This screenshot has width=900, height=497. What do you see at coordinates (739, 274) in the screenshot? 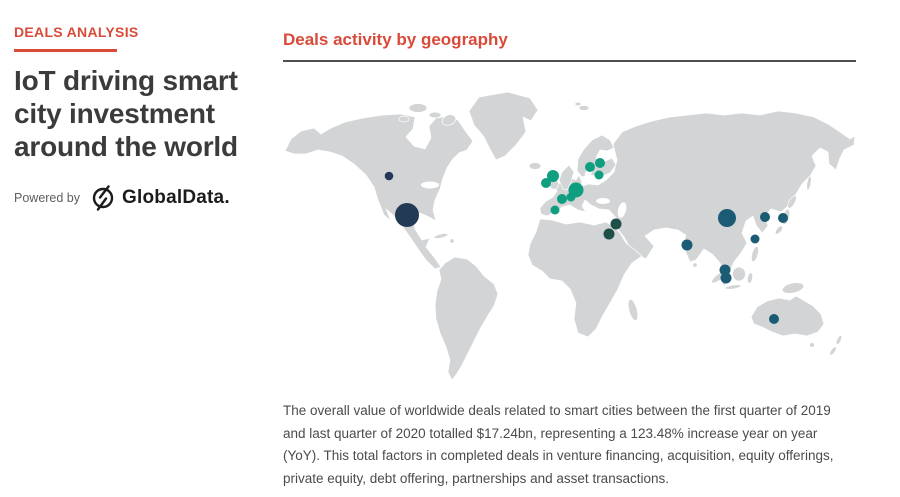
I see `landmass-borneo` at bounding box center [739, 274].